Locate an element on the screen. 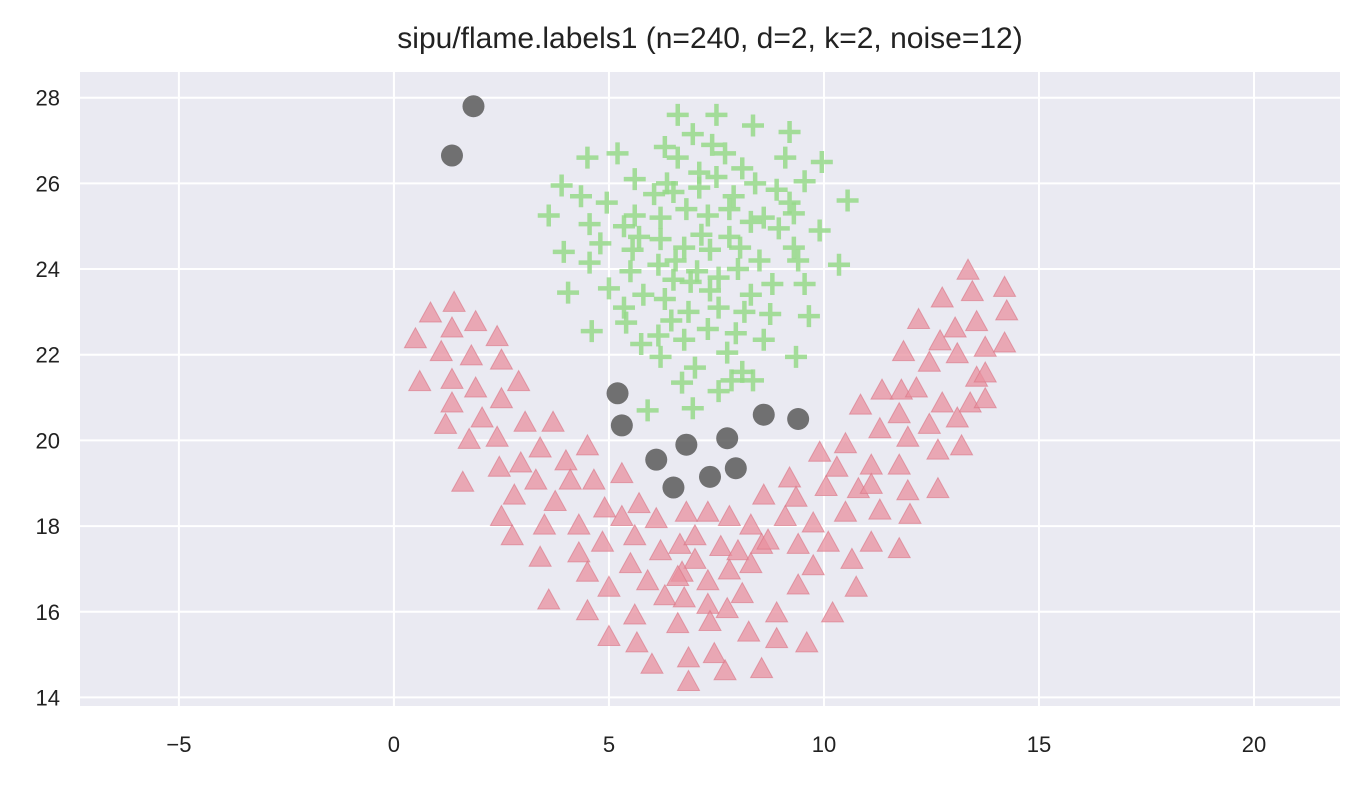 This screenshot has height=790, width=1363. y-tick-label: 18 is located at coordinates (48, 526).